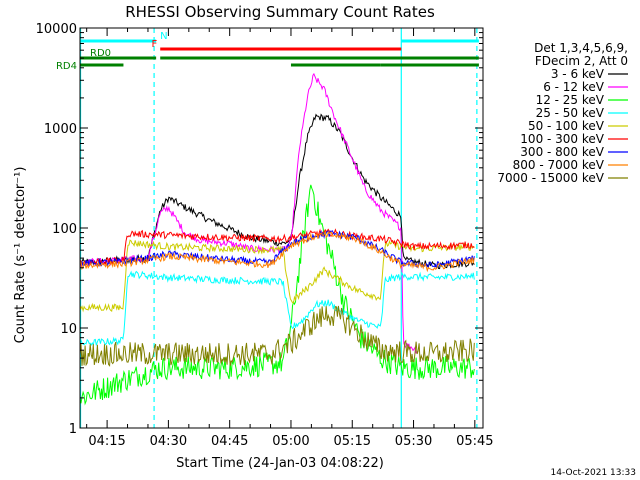 The height and width of the screenshot is (480, 640). I want to click on flag-label-n: N, so click(163, 36).